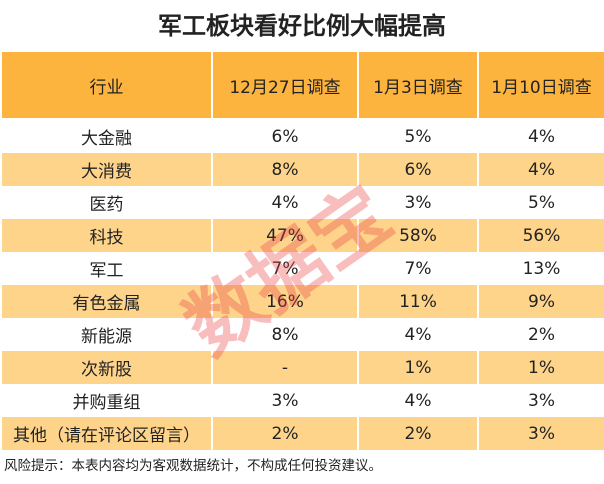  What do you see at coordinates (285, 235) in the screenshot?
I see `table-cell: 47%` at bounding box center [285, 235].